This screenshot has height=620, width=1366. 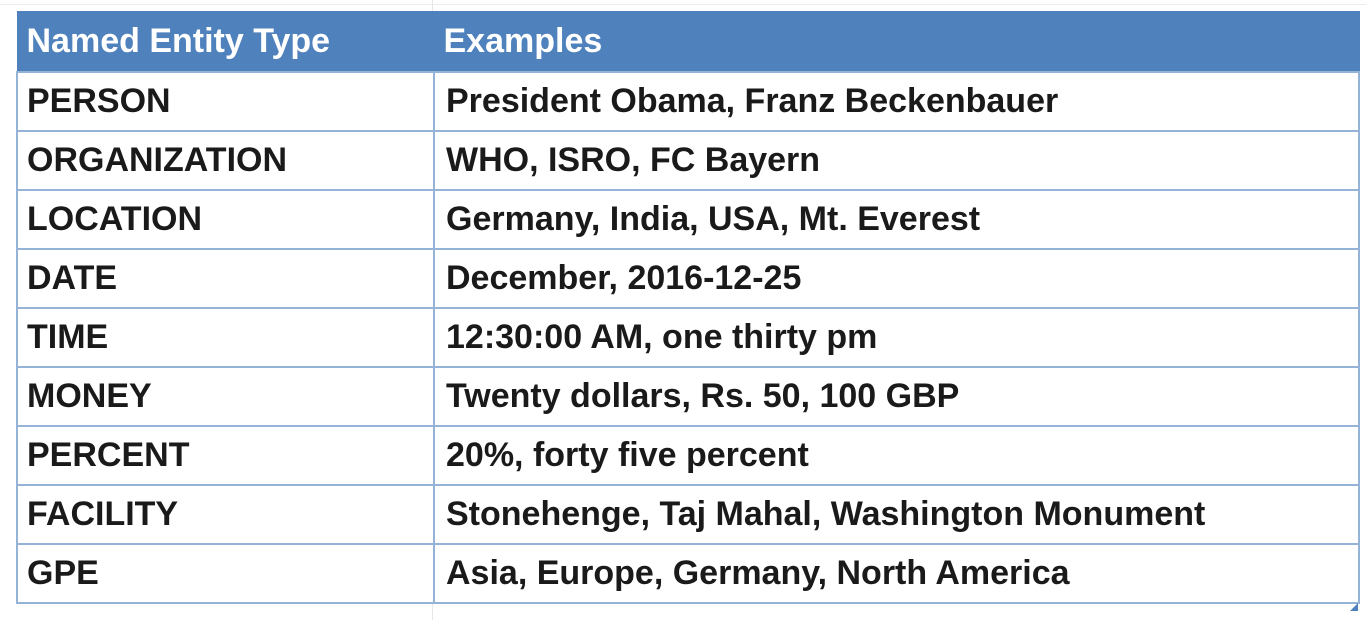 I want to click on entity-type-cell: PERSON, so click(x=225, y=101).